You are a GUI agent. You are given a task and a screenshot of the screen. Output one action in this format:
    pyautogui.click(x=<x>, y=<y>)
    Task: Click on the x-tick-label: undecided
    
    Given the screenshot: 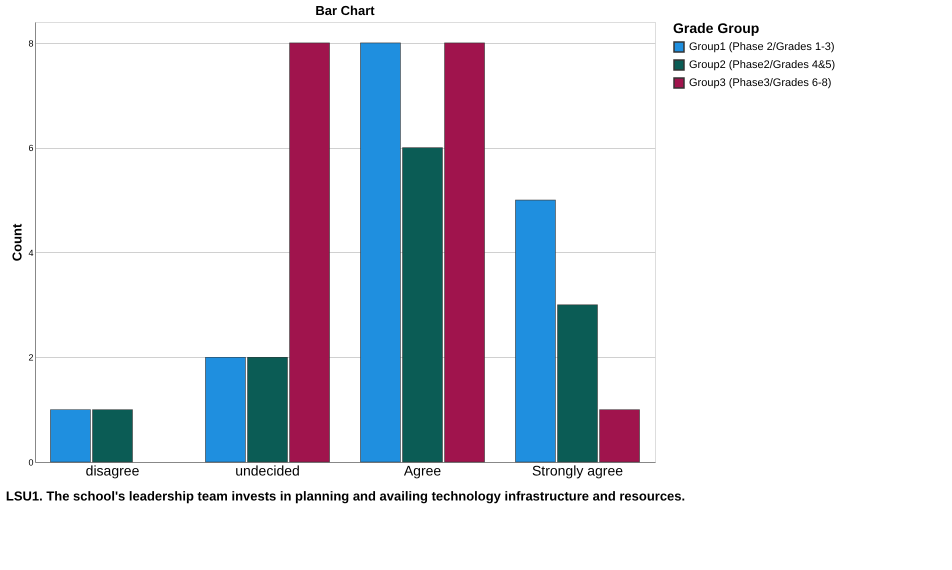 What is the action you would take?
    pyautogui.click(x=267, y=470)
    